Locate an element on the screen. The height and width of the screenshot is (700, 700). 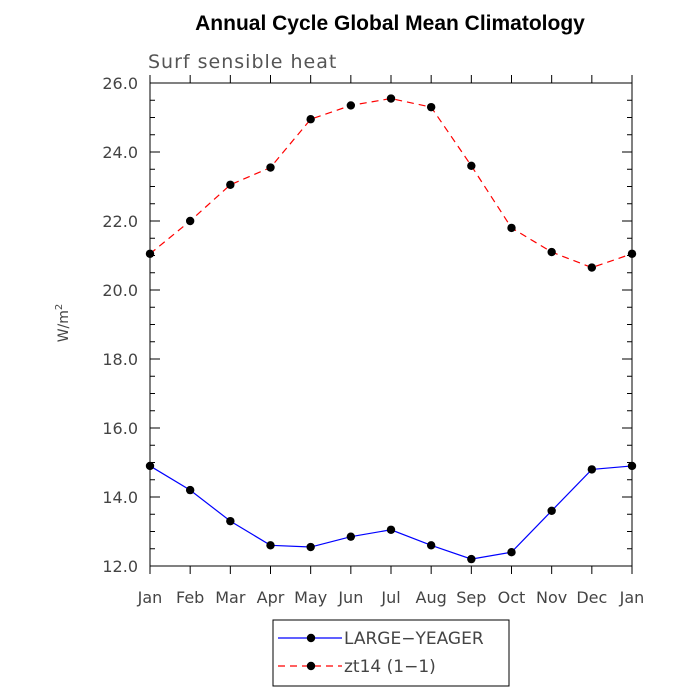
x-tick-label: Sep is located at coordinates (471, 597).